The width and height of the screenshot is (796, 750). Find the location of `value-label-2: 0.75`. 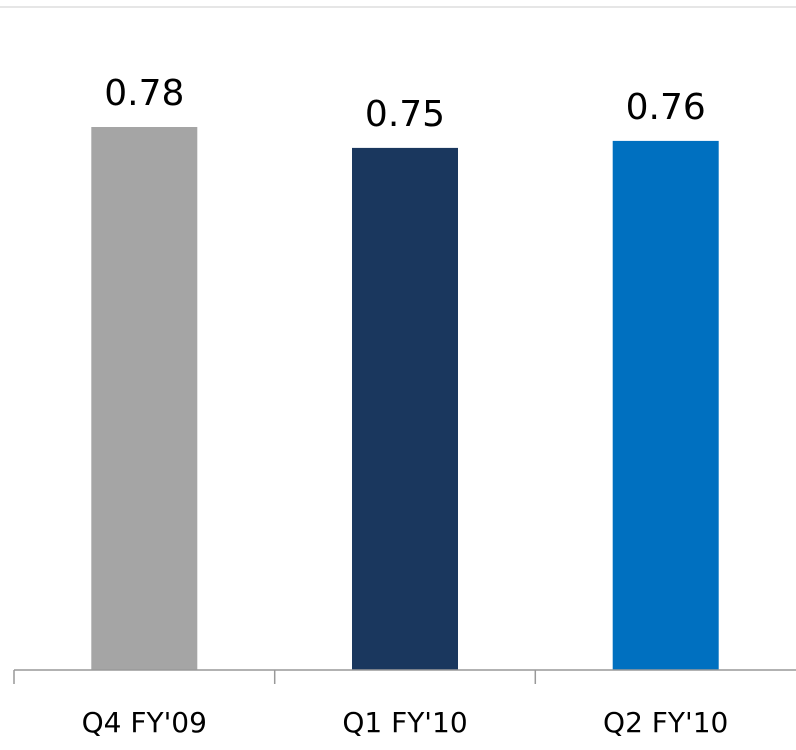

value-label-2: 0.75 is located at coordinates (405, 114).